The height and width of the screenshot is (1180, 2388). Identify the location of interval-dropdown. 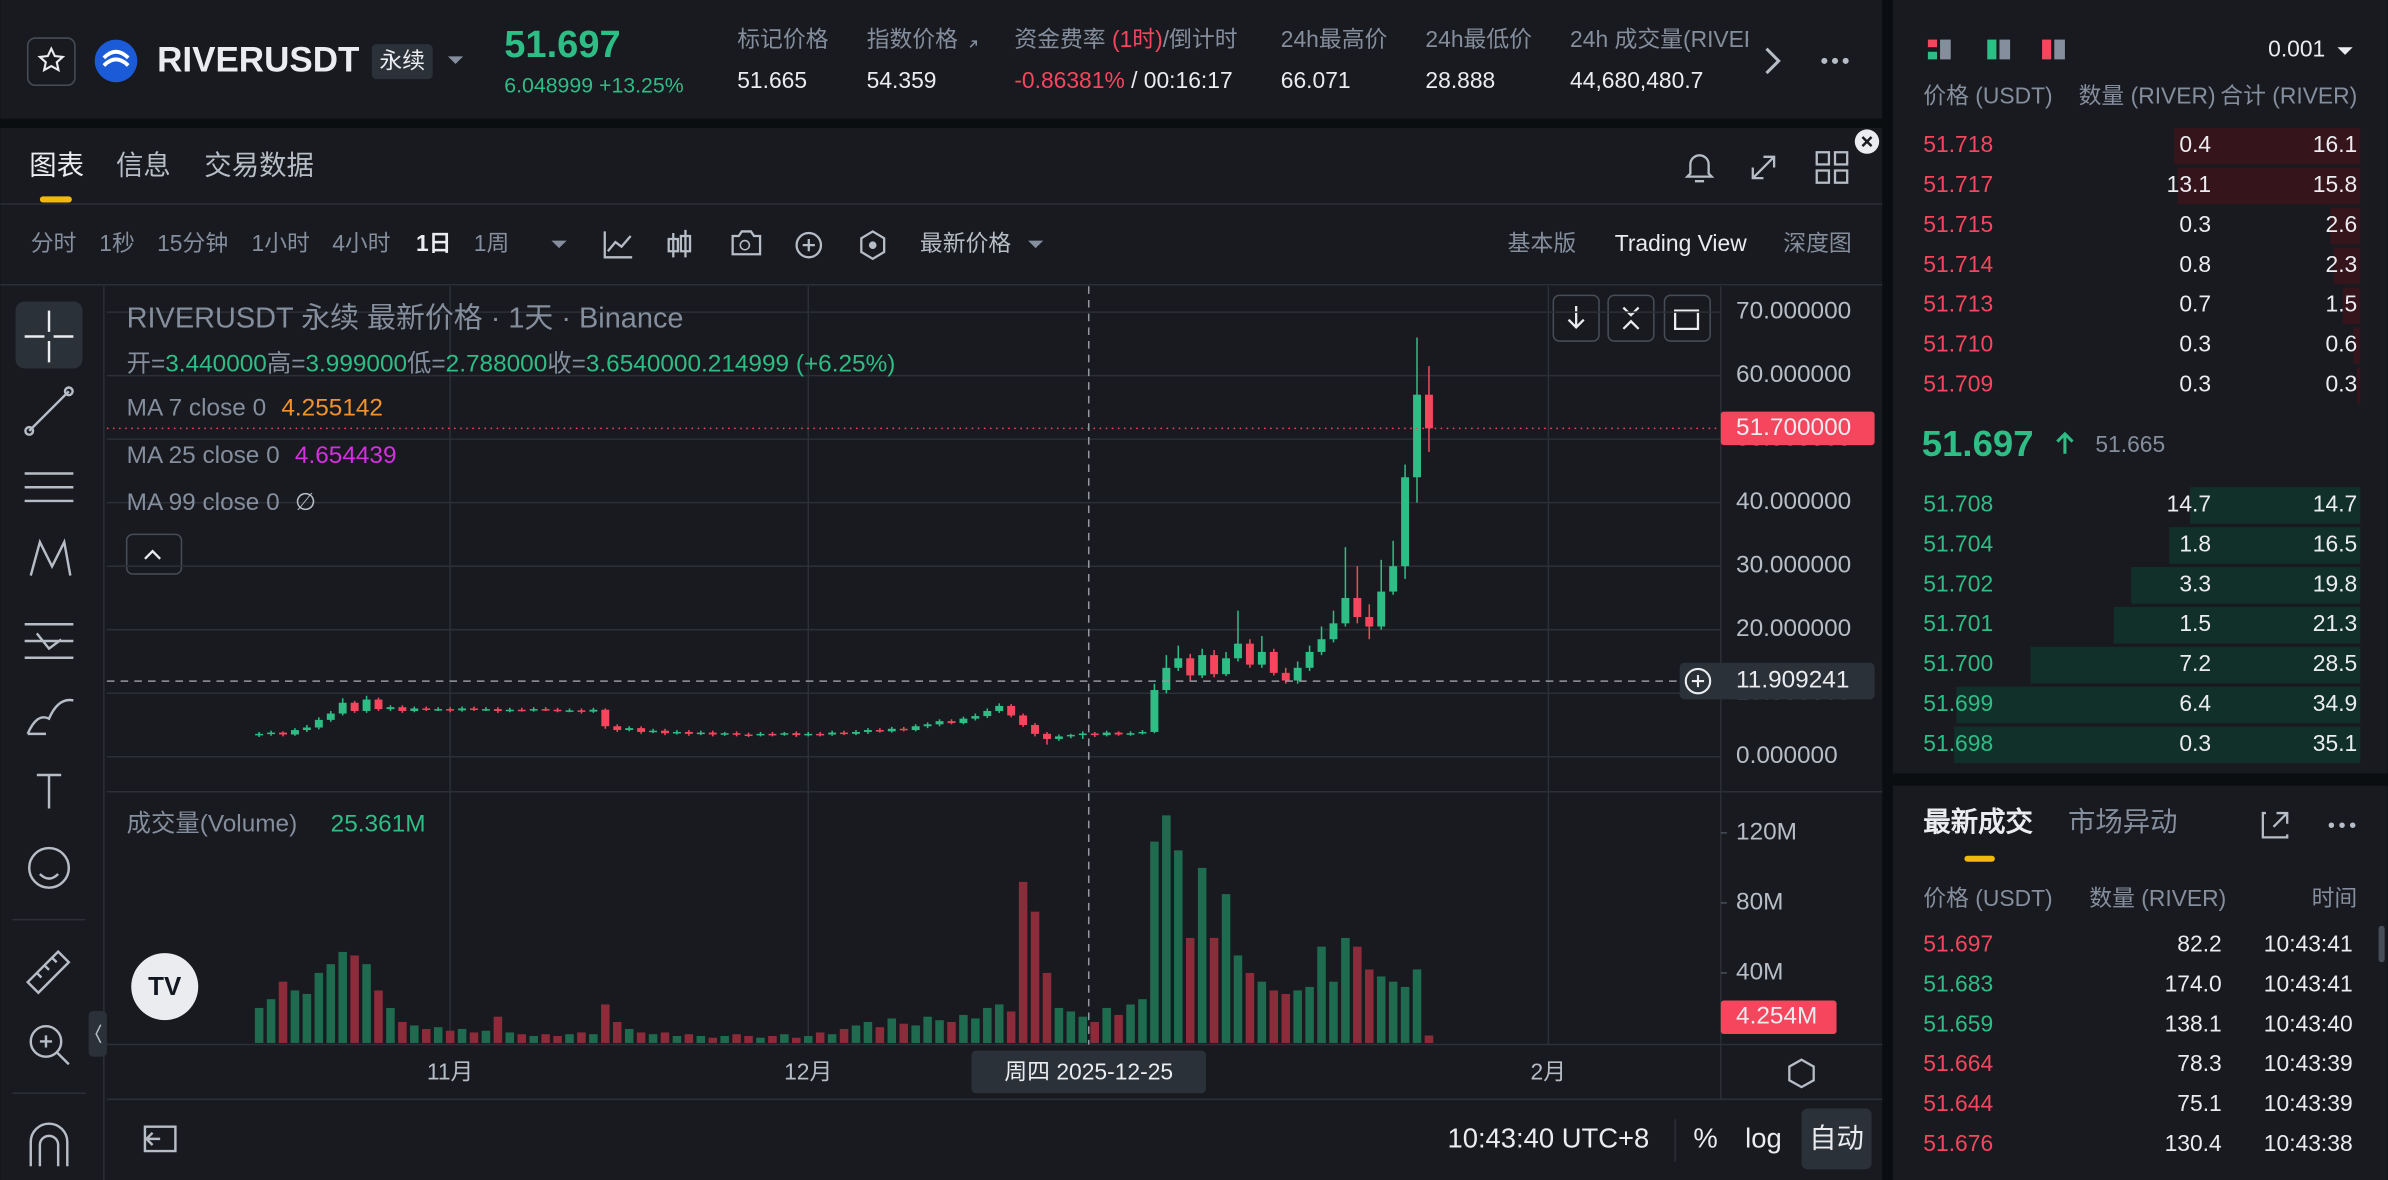
(559, 244).